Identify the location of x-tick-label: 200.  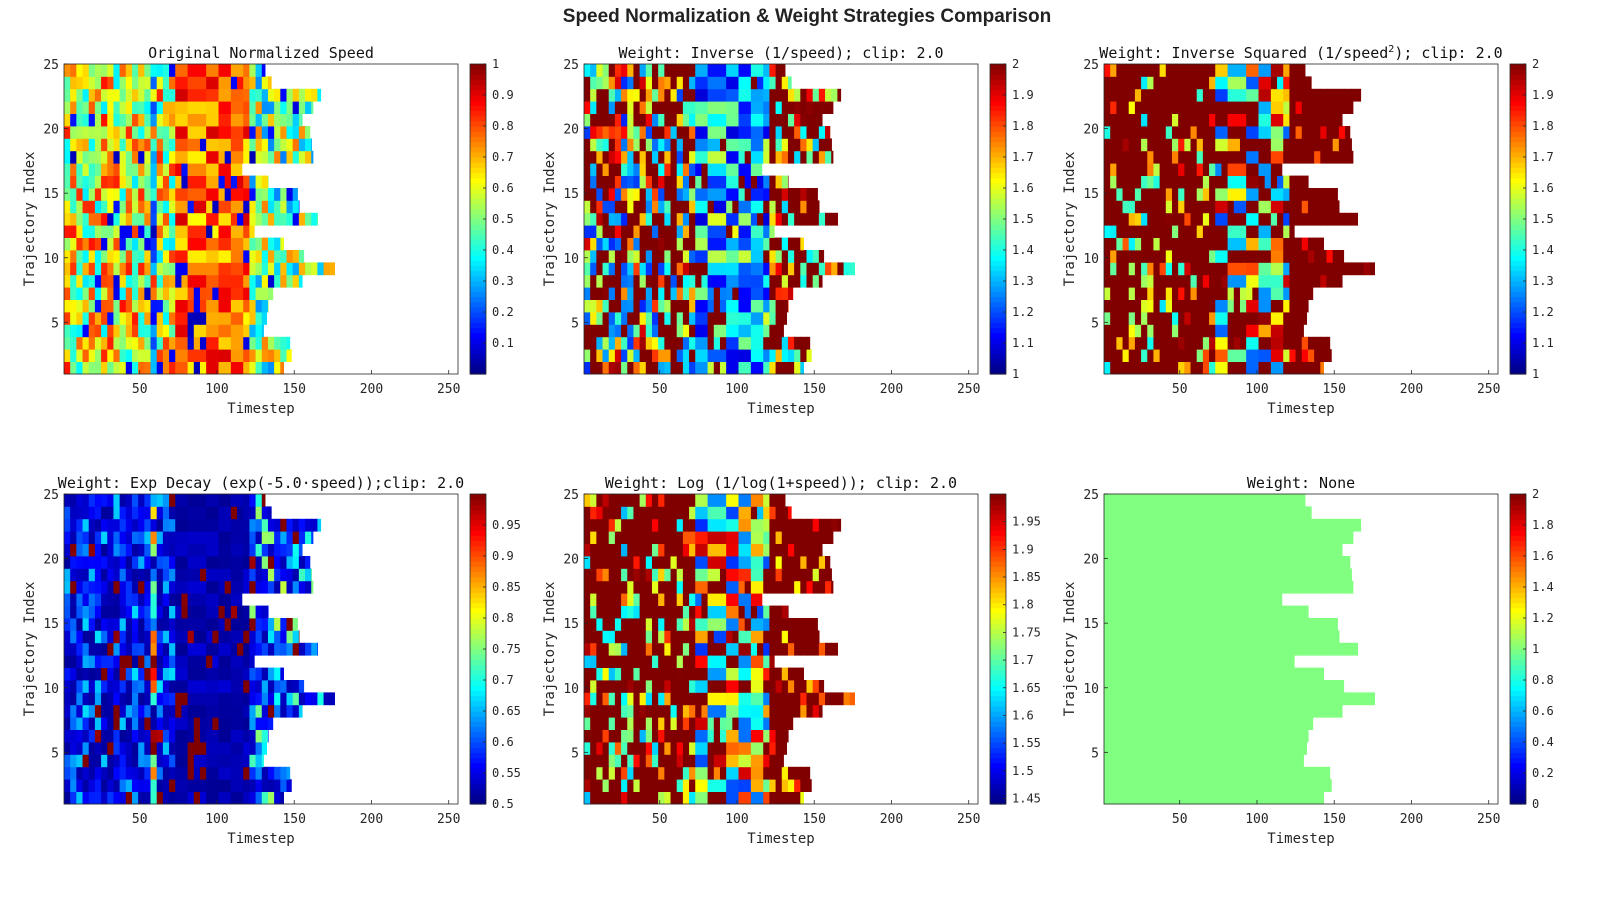
(1411, 389).